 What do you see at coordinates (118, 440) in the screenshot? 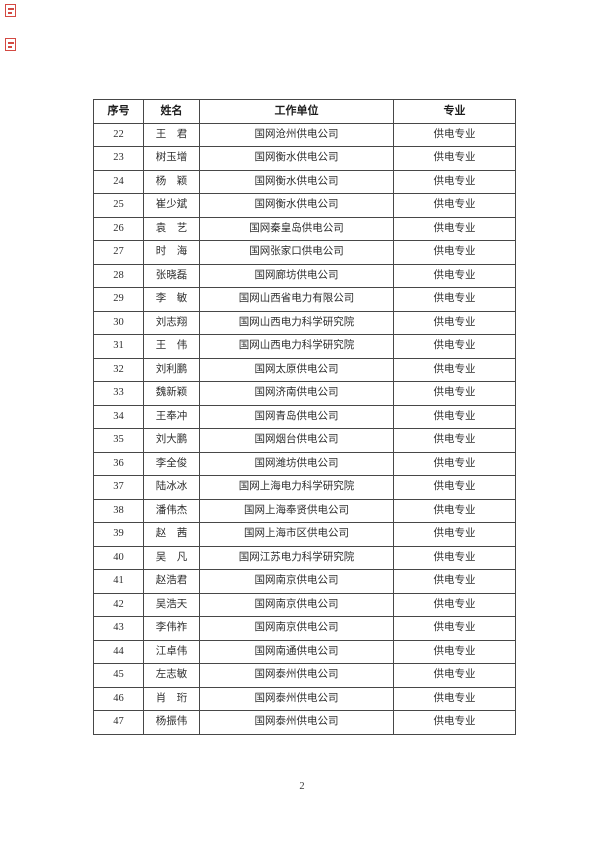
I see `serial-cell: 35` at bounding box center [118, 440].